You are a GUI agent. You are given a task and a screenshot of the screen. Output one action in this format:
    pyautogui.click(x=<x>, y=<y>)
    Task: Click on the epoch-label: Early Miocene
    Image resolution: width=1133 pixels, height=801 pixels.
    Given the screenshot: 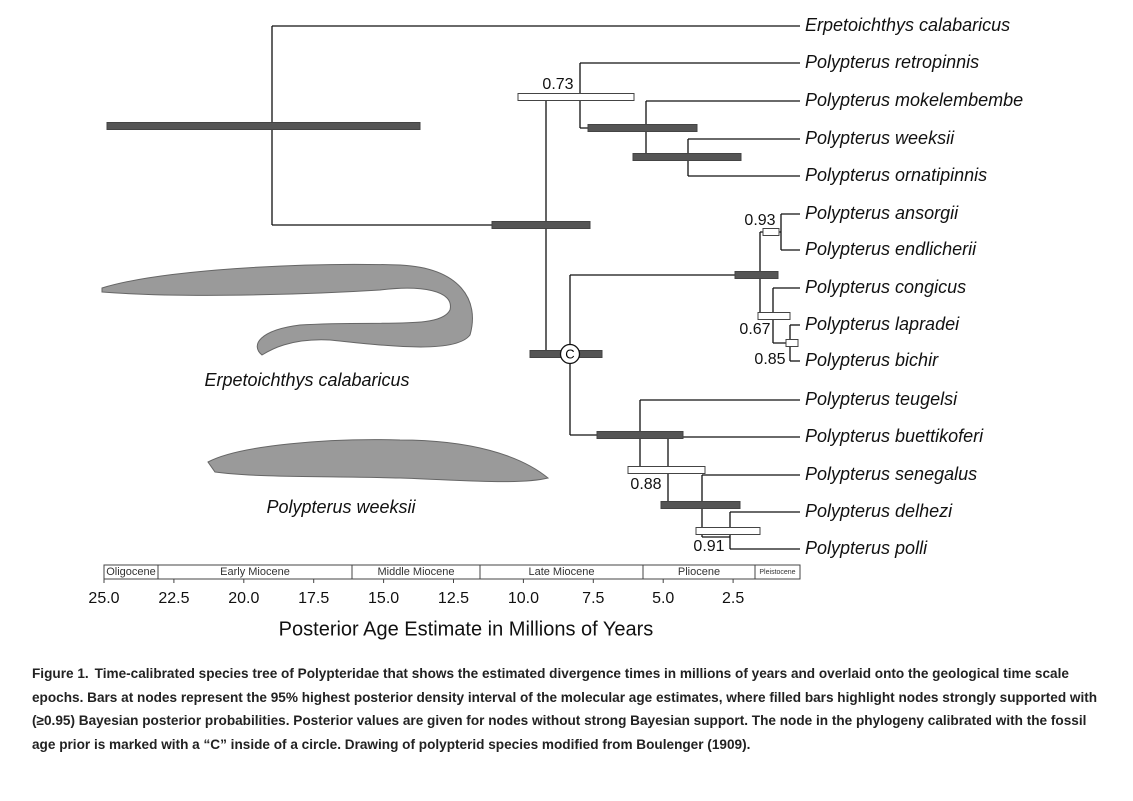 What is the action you would take?
    pyautogui.click(x=255, y=572)
    